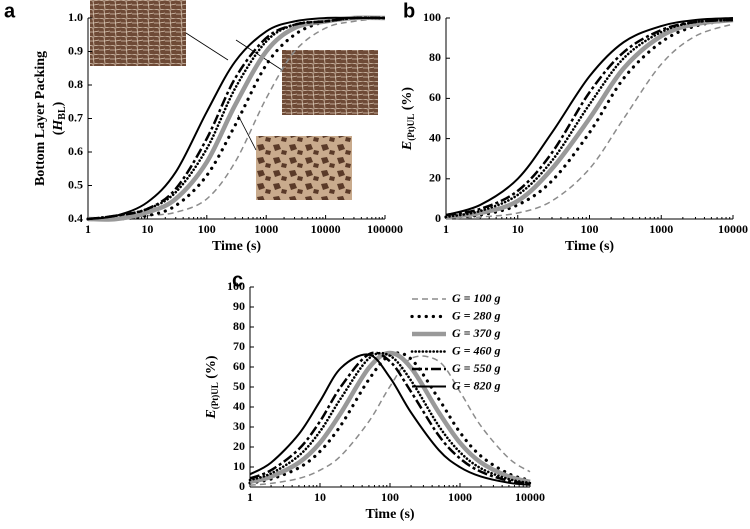 This screenshot has width=750, height=529. Describe the element at coordinates (75, 151) in the screenshot. I see `y-tick-label: 0.6` at that location.